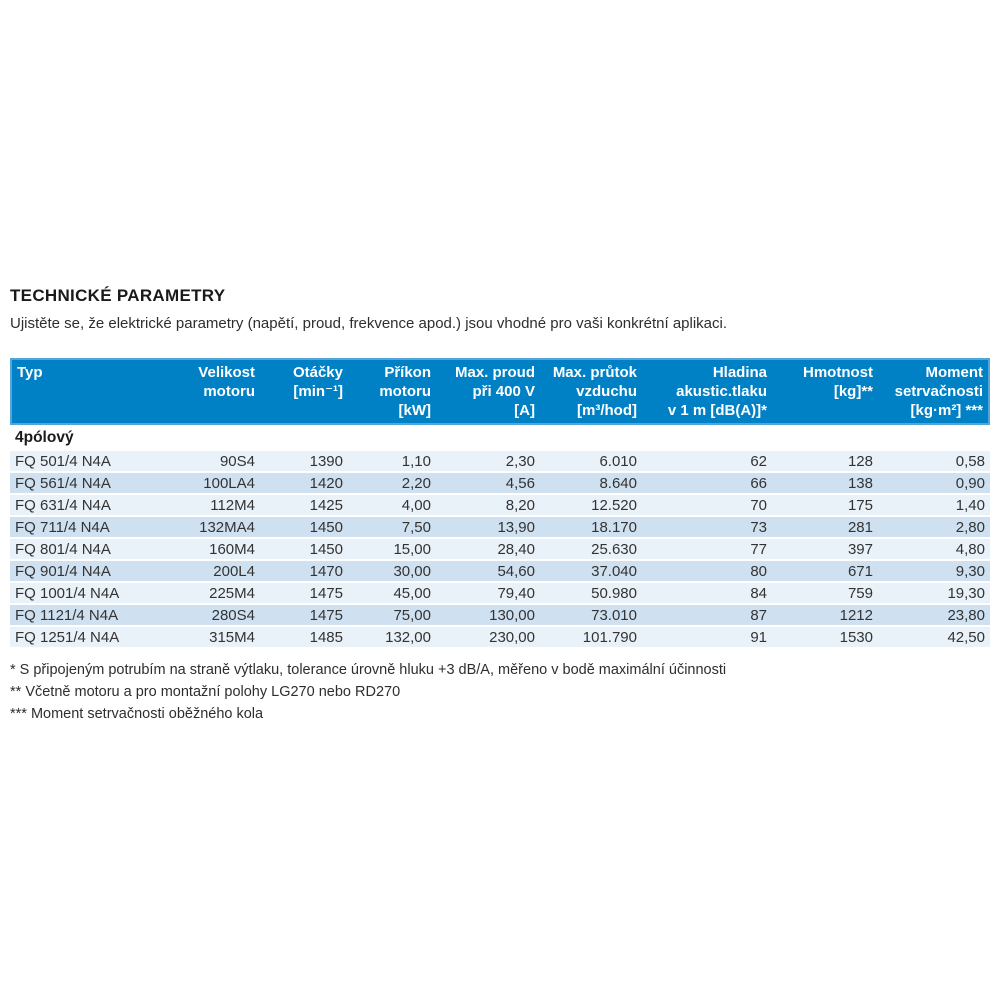 This screenshot has width=1000, height=1000. Describe the element at coordinates (488, 528) in the screenshot. I see `value-cell: 13,90` at that location.